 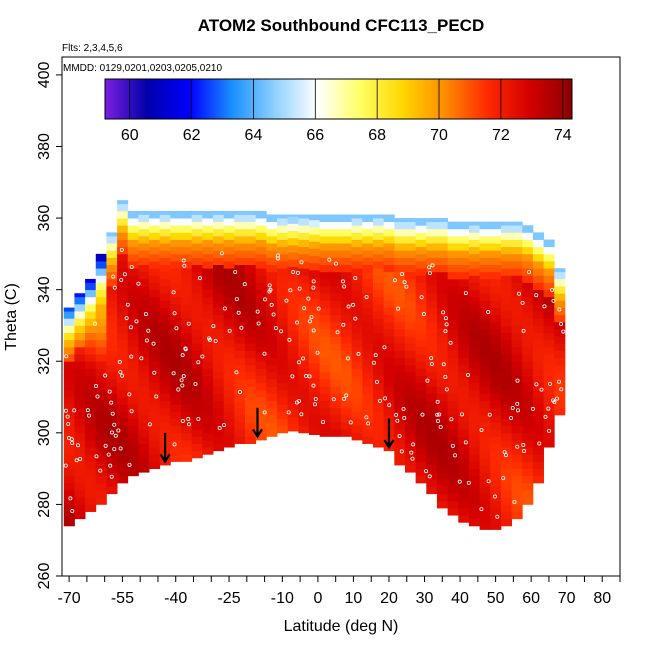 What do you see at coordinates (92, 48) in the screenshot?
I see `flights-note: Flts: 2,3,4,5,6` at bounding box center [92, 48].